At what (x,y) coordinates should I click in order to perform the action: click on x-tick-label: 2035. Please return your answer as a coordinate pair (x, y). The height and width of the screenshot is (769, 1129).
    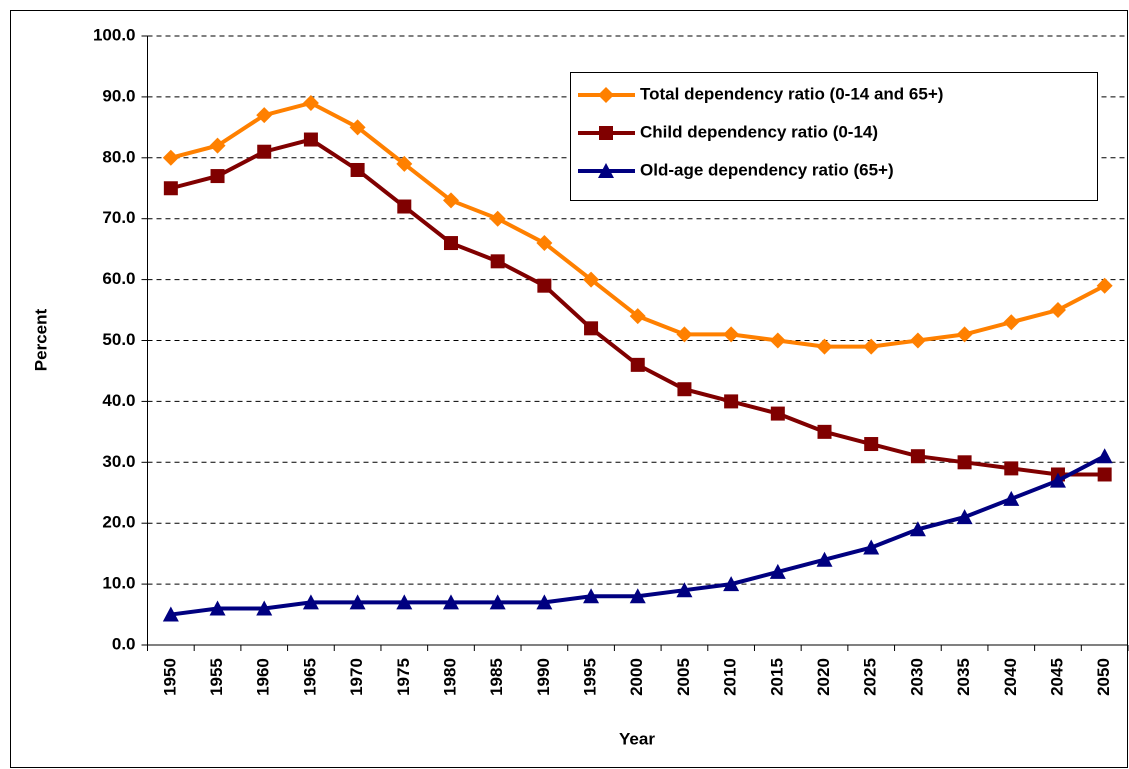
    Looking at the image, I should click on (963, 677).